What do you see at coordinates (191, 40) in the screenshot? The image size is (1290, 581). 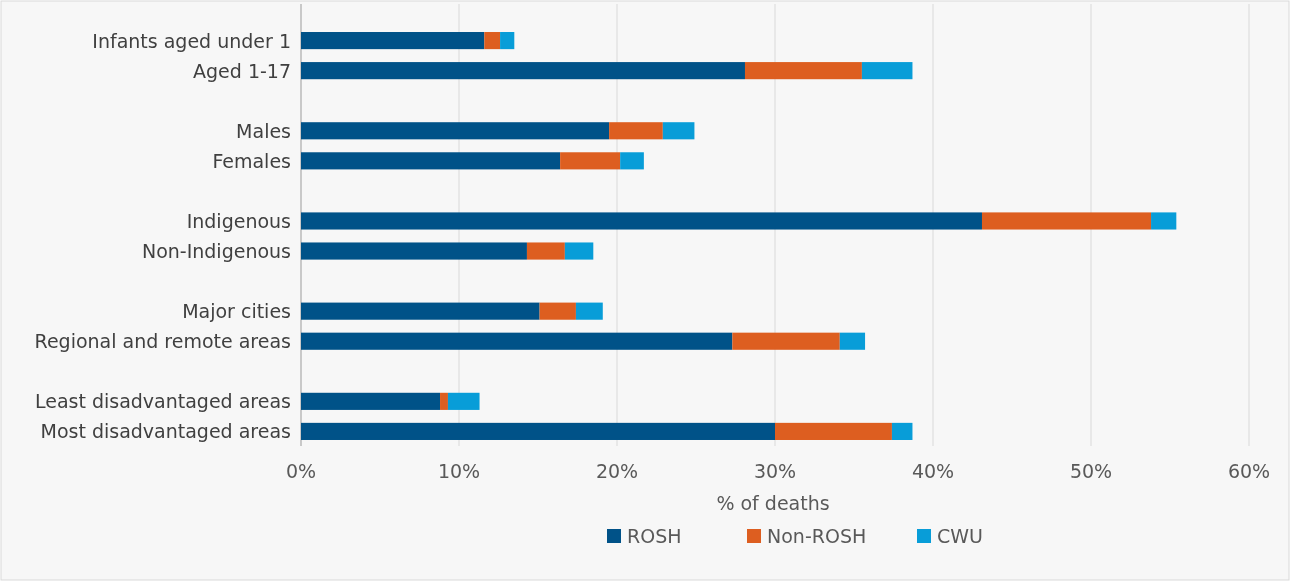 I see `y-tick-label: Infants aged under 1` at bounding box center [191, 40].